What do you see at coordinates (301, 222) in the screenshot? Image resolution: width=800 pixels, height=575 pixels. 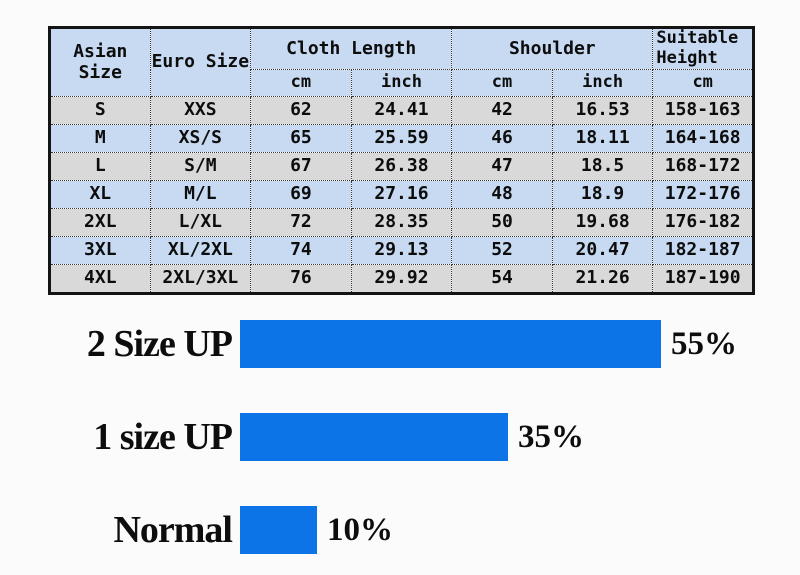 I see `table-cell: 72` at bounding box center [301, 222].